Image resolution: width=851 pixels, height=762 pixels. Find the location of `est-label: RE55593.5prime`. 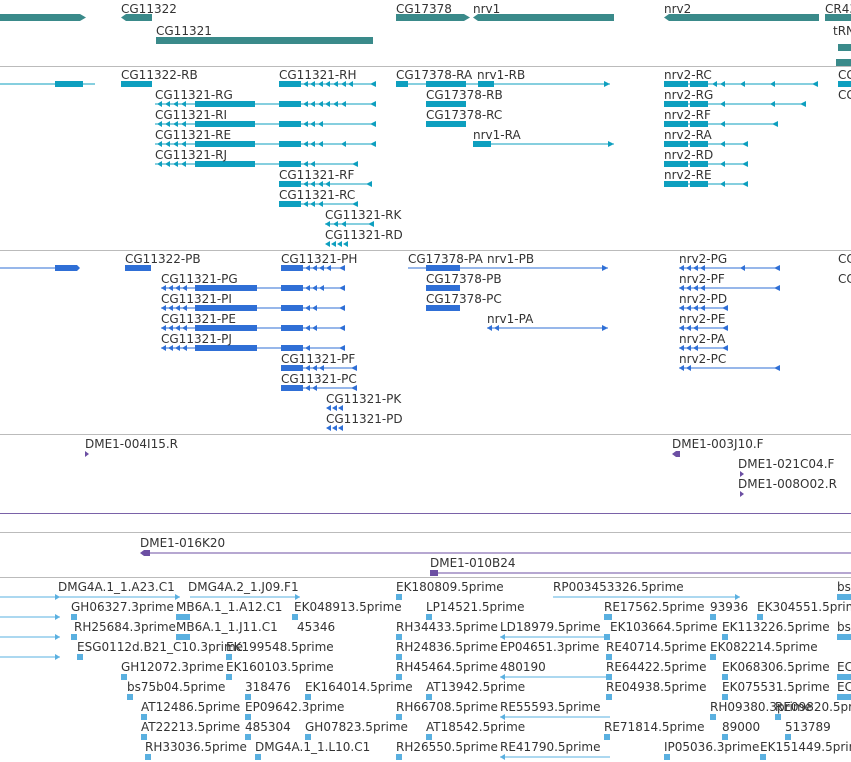

est-label: RE55593.5prime is located at coordinates (550, 707).